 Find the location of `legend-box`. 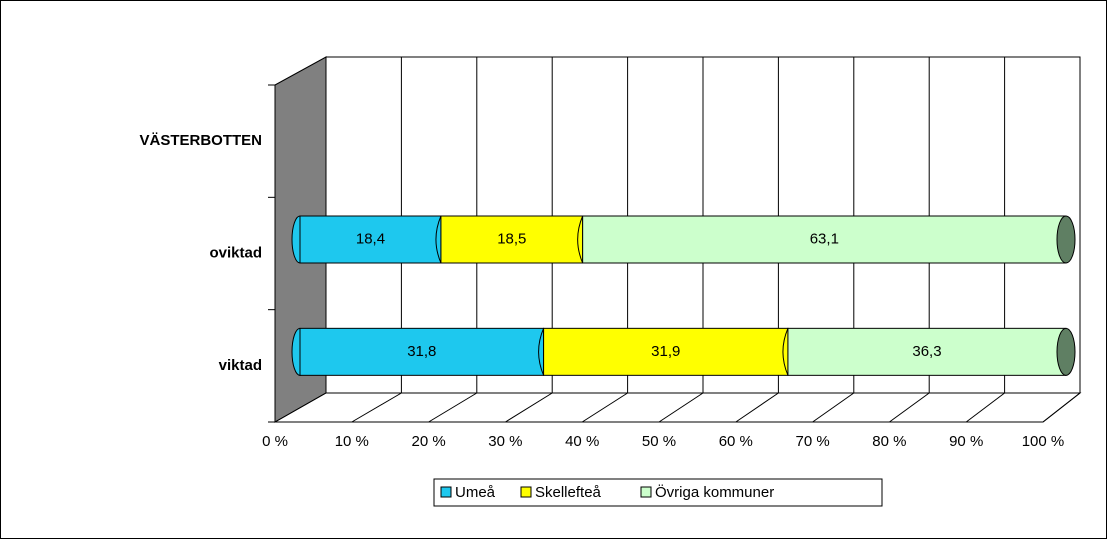

legend-box is located at coordinates (658, 492).